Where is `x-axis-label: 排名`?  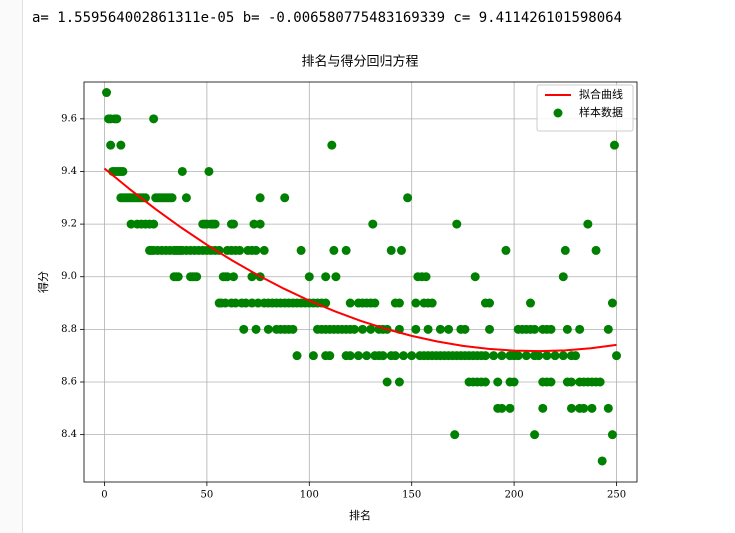 x-axis-label: 排名 is located at coordinates (360, 515).